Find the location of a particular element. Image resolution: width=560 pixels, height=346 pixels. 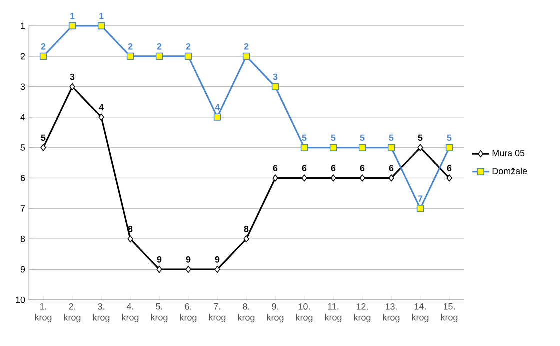

x-tick-label: 2. krog is located at coordinates (72, 313).